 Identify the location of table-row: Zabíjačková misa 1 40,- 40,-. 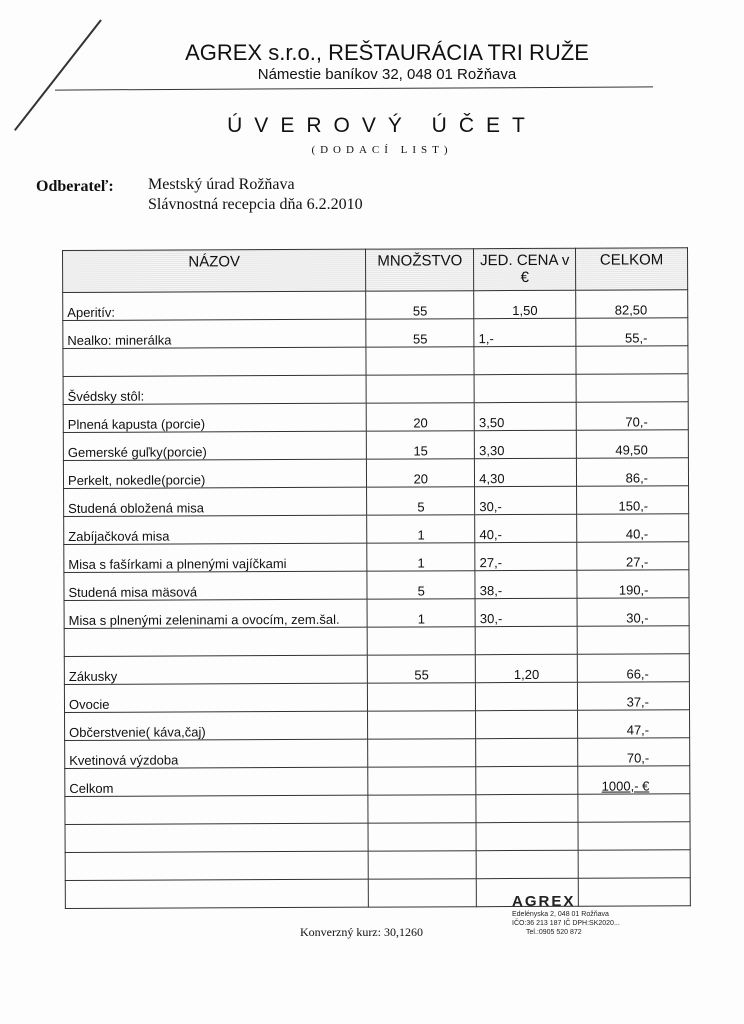
(376, 529).